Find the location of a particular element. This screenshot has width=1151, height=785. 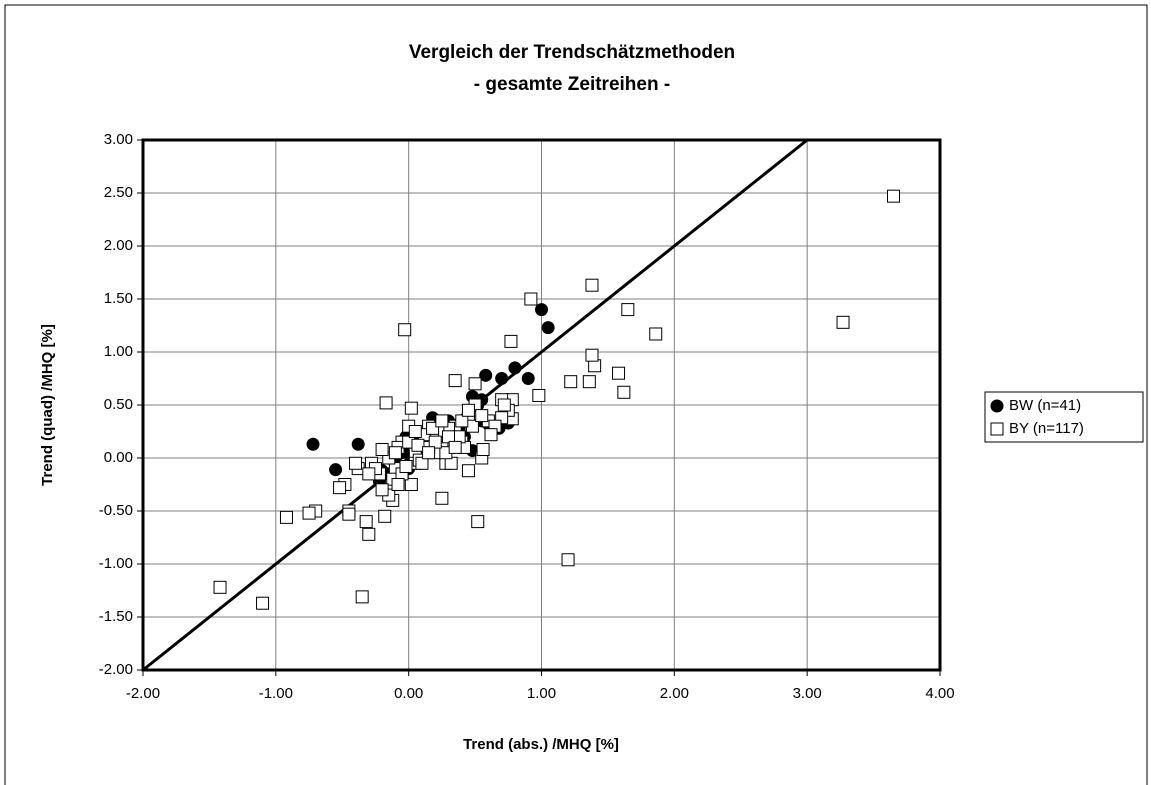

x-tick-label: 0.00 is located at coordinates (408, 693).